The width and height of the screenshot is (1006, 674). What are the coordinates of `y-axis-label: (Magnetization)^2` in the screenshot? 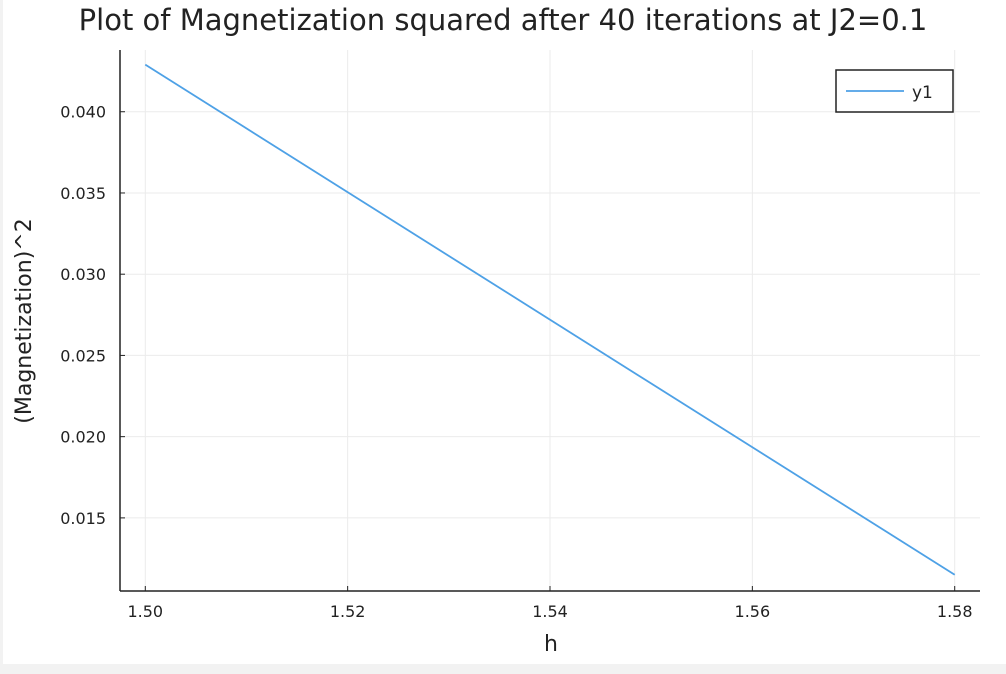 It's located at (24, 320).